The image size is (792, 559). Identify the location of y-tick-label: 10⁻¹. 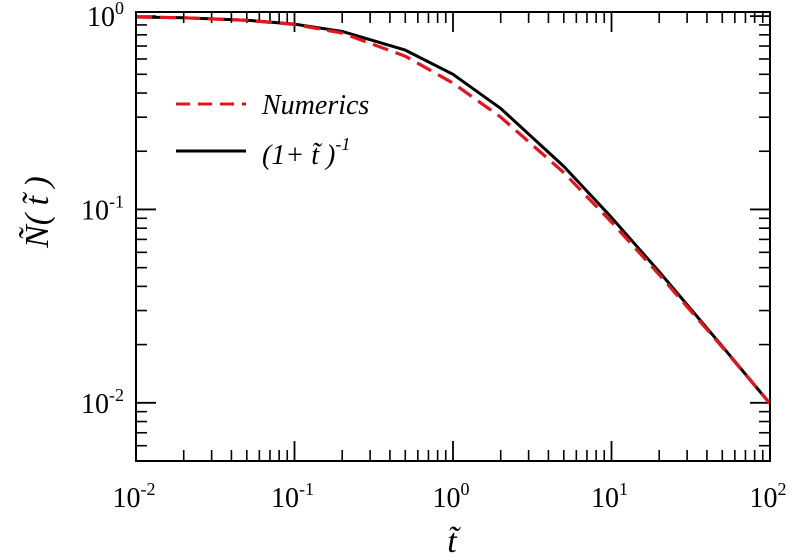
(102, 208).